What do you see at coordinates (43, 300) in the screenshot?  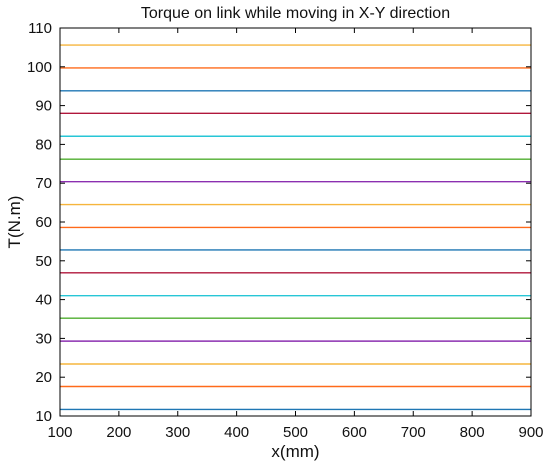 I see `y-tick-label: 40` at bounding box center [43, 300].